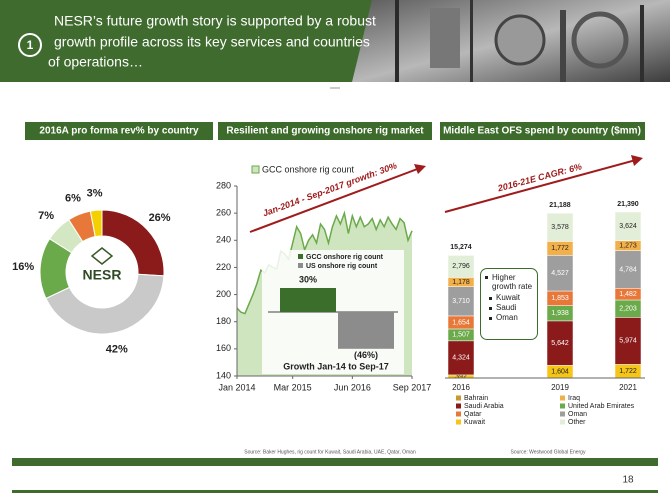 The image size is (670, 504). I want to click on legend-label: Saudi Arabia, so click(484, 406).